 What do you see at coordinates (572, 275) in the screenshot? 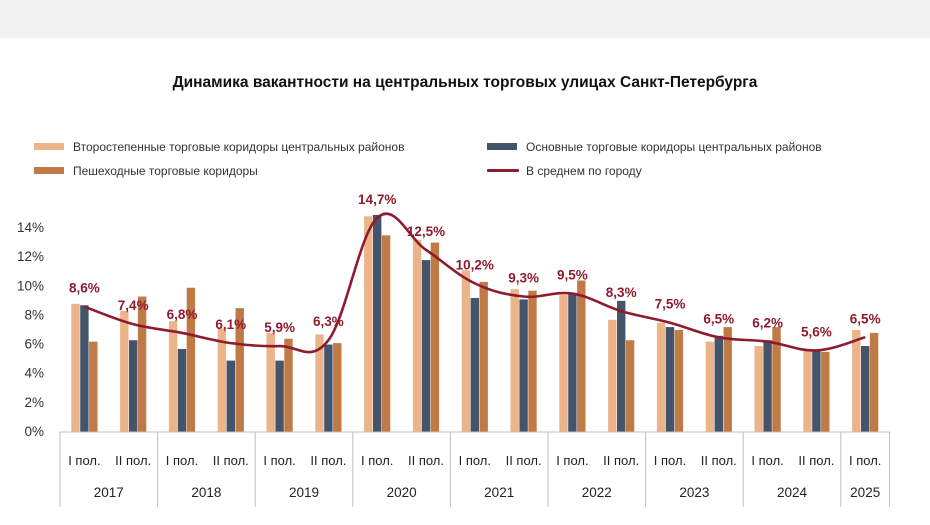
I see `average-data-label: 9,5%` at bounding box center [572, 275].